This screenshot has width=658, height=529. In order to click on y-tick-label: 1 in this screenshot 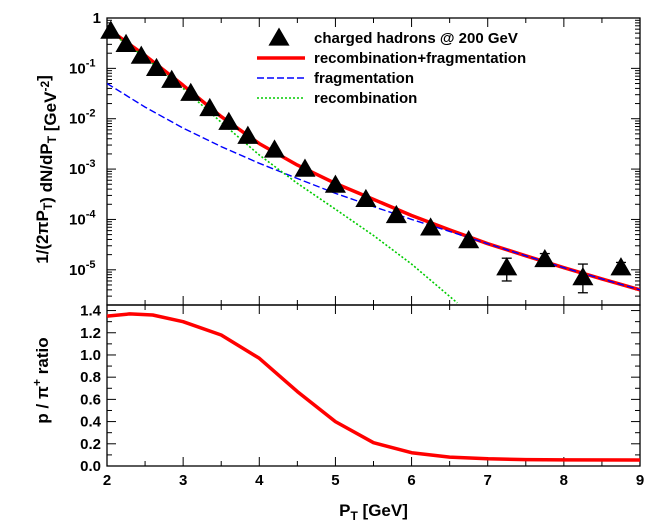, I will do `click(97, 18)`.